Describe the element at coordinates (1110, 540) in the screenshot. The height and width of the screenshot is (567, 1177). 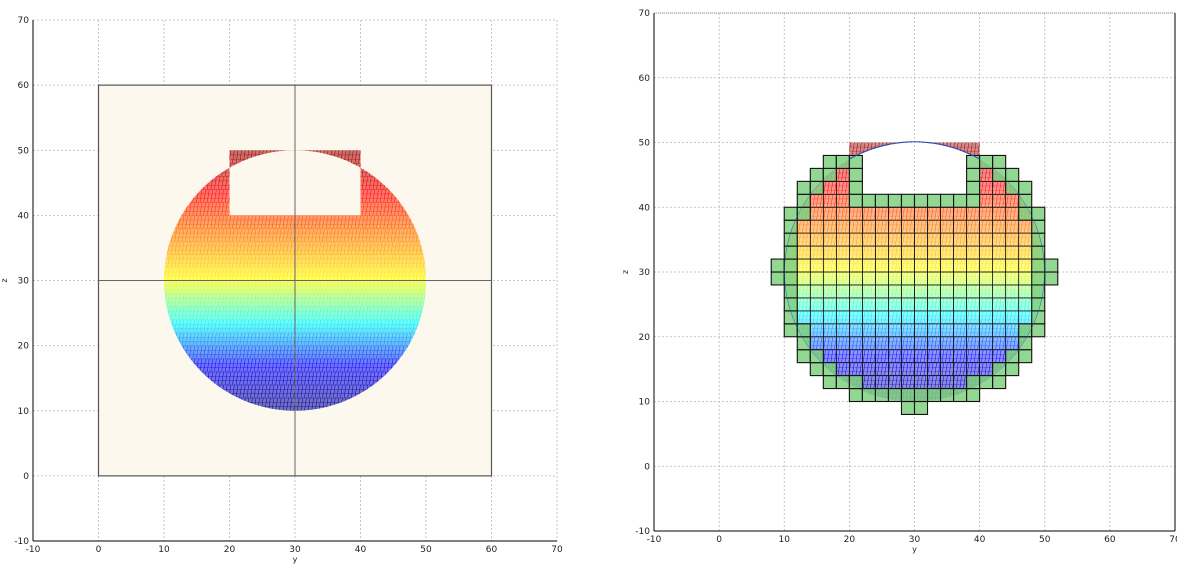
I see `x-tick-label: 60` at that location.